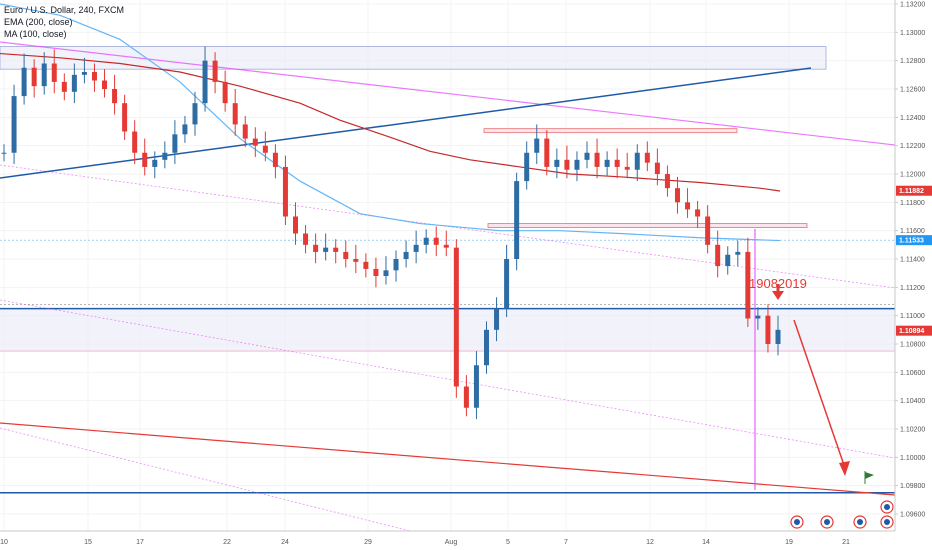 This screenshot has width=932, height=550. I want to click on time-tick-label: 17, so click(140, 542).